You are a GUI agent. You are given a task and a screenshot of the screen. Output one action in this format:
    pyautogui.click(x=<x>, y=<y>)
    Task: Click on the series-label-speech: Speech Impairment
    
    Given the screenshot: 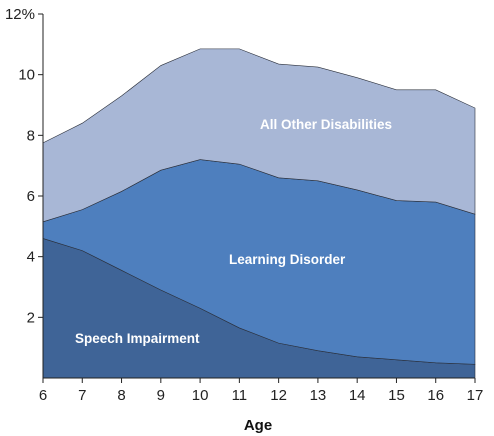 What is the action you would take?
    pyautogui.click(x=137, y=338)
    